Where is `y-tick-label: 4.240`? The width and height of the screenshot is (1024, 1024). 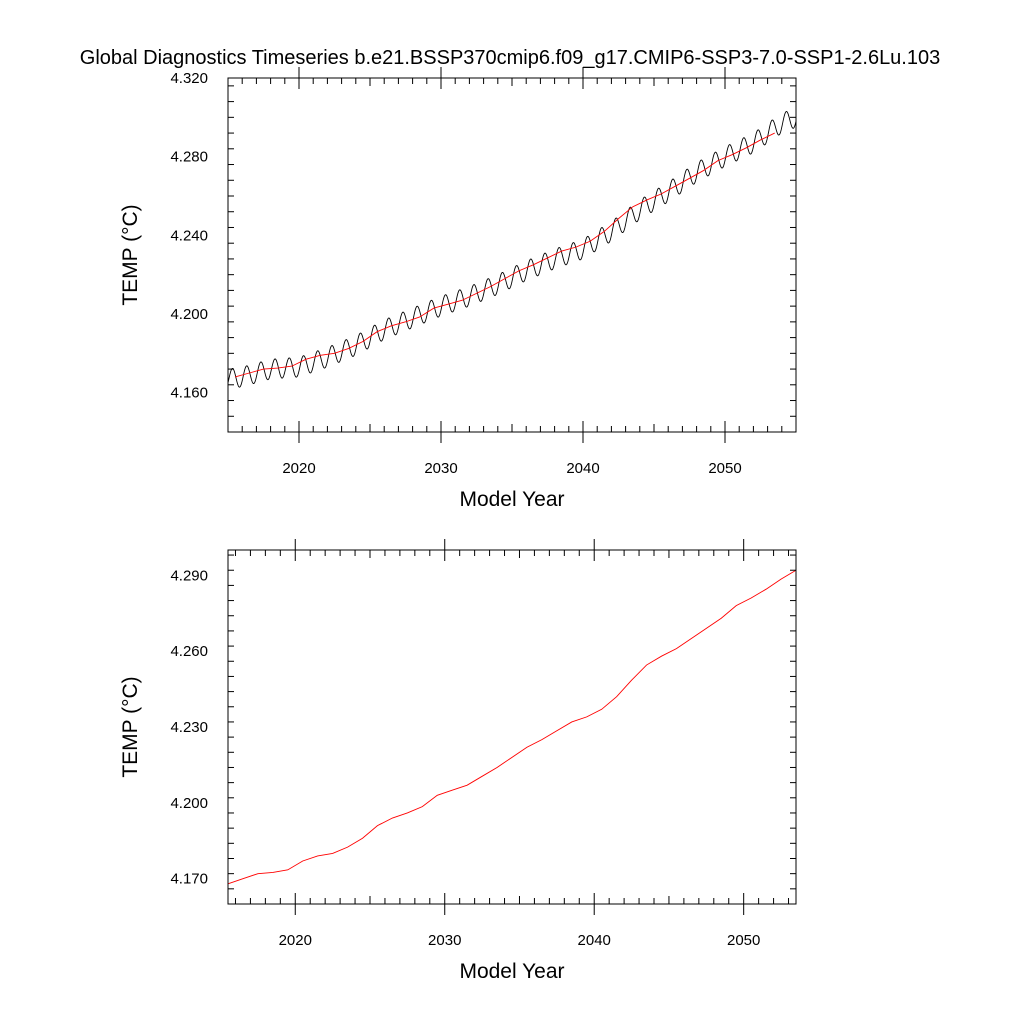
y-tick-label: 4.240 is located at coordinates (189, 235).